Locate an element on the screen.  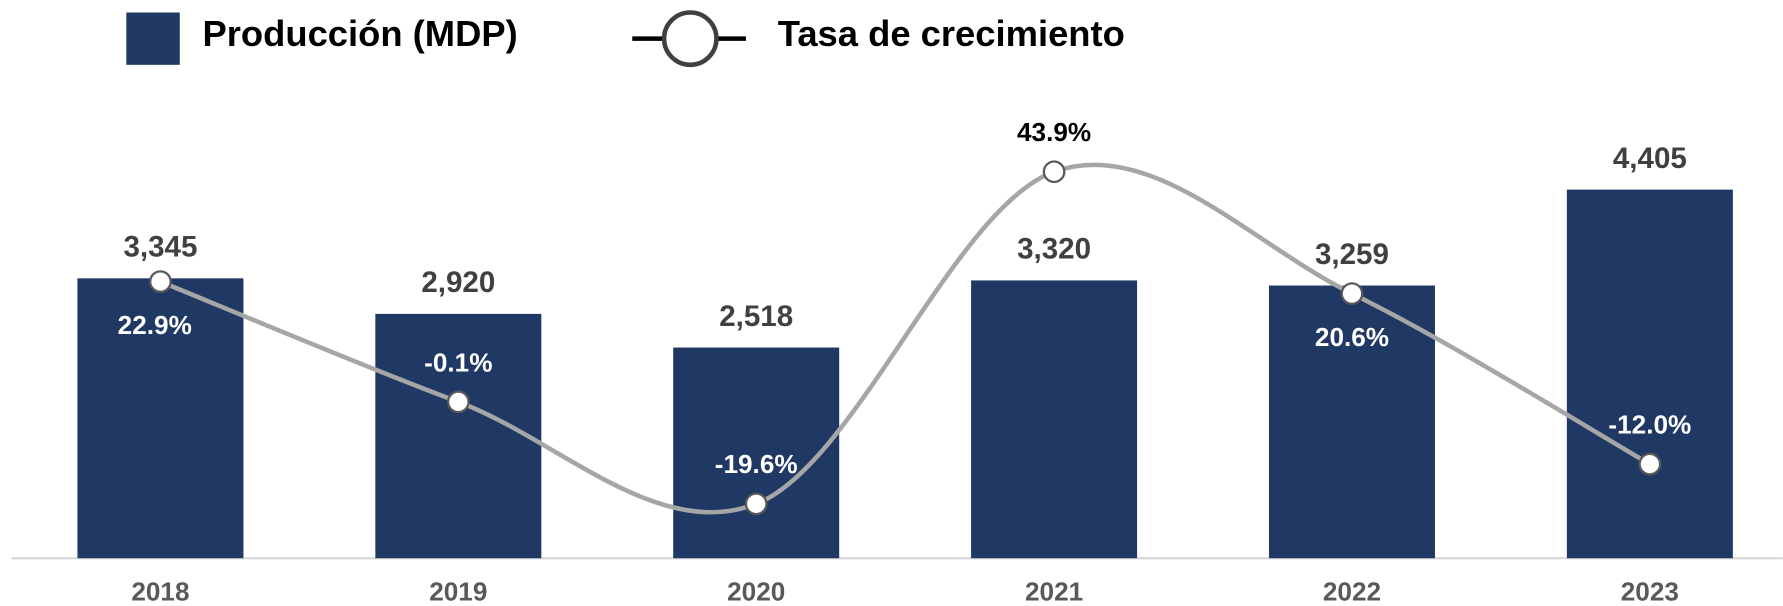
line-value-label: -12.0% is located at coordinates (1649, 424).